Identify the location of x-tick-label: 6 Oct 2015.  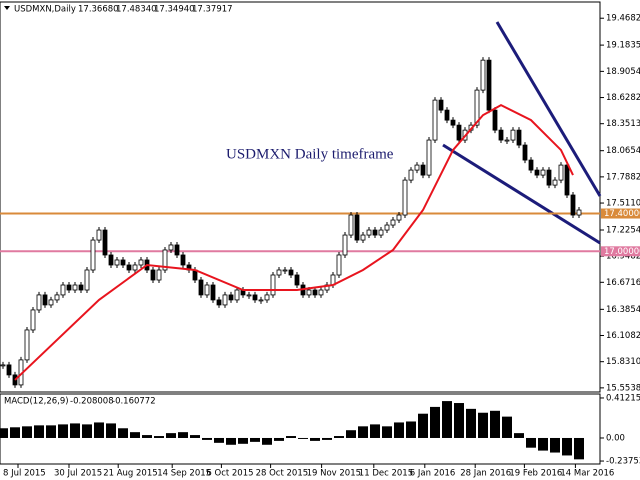
(229, 474).